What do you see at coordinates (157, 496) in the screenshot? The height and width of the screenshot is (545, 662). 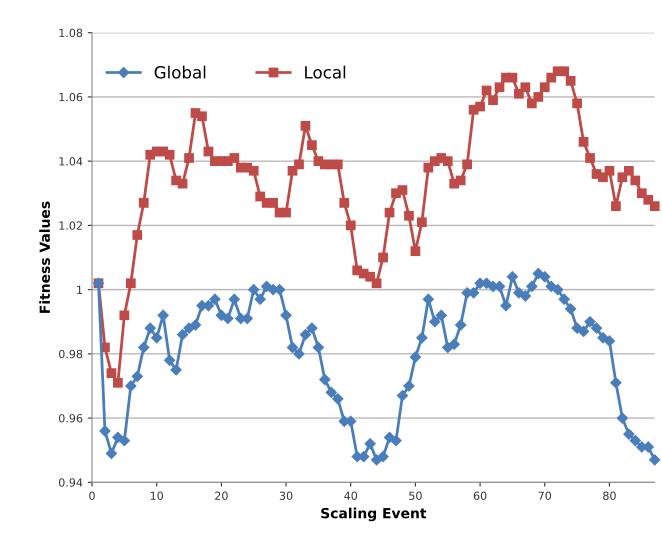 I see `x-tick-label: 10` at bounding box center [157, 496].